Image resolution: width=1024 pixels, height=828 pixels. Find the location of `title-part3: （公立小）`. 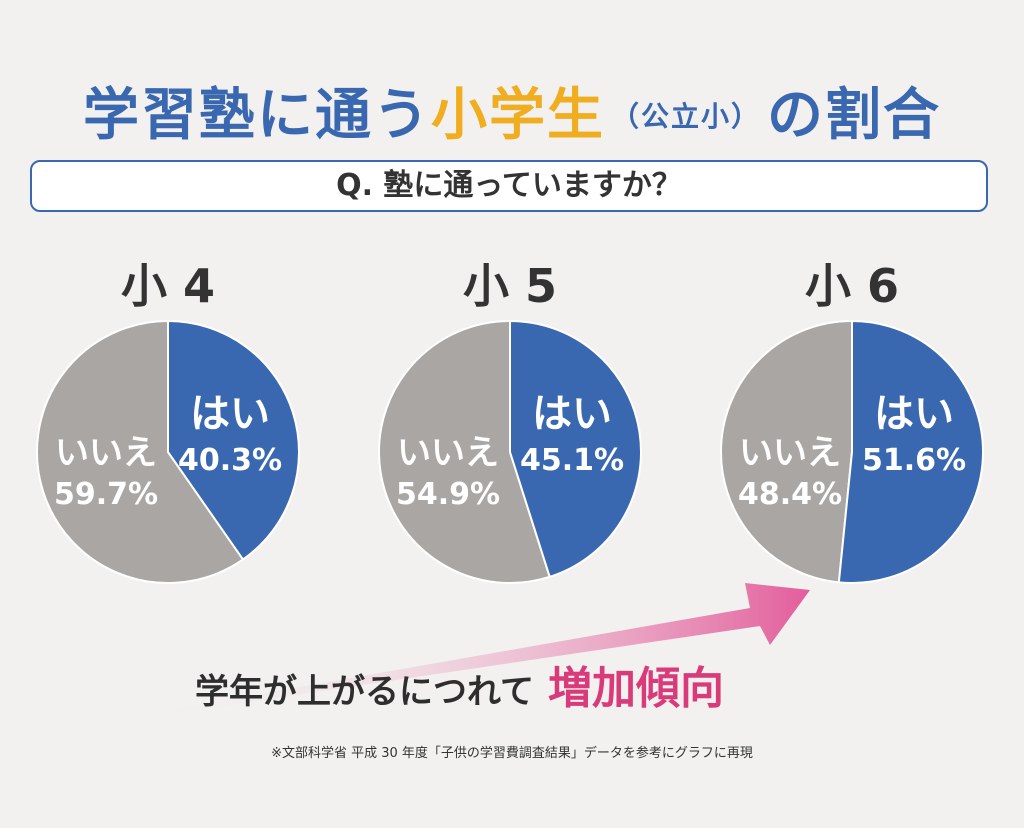

title-part3: （公立小） is located at coordinates (685, 116).